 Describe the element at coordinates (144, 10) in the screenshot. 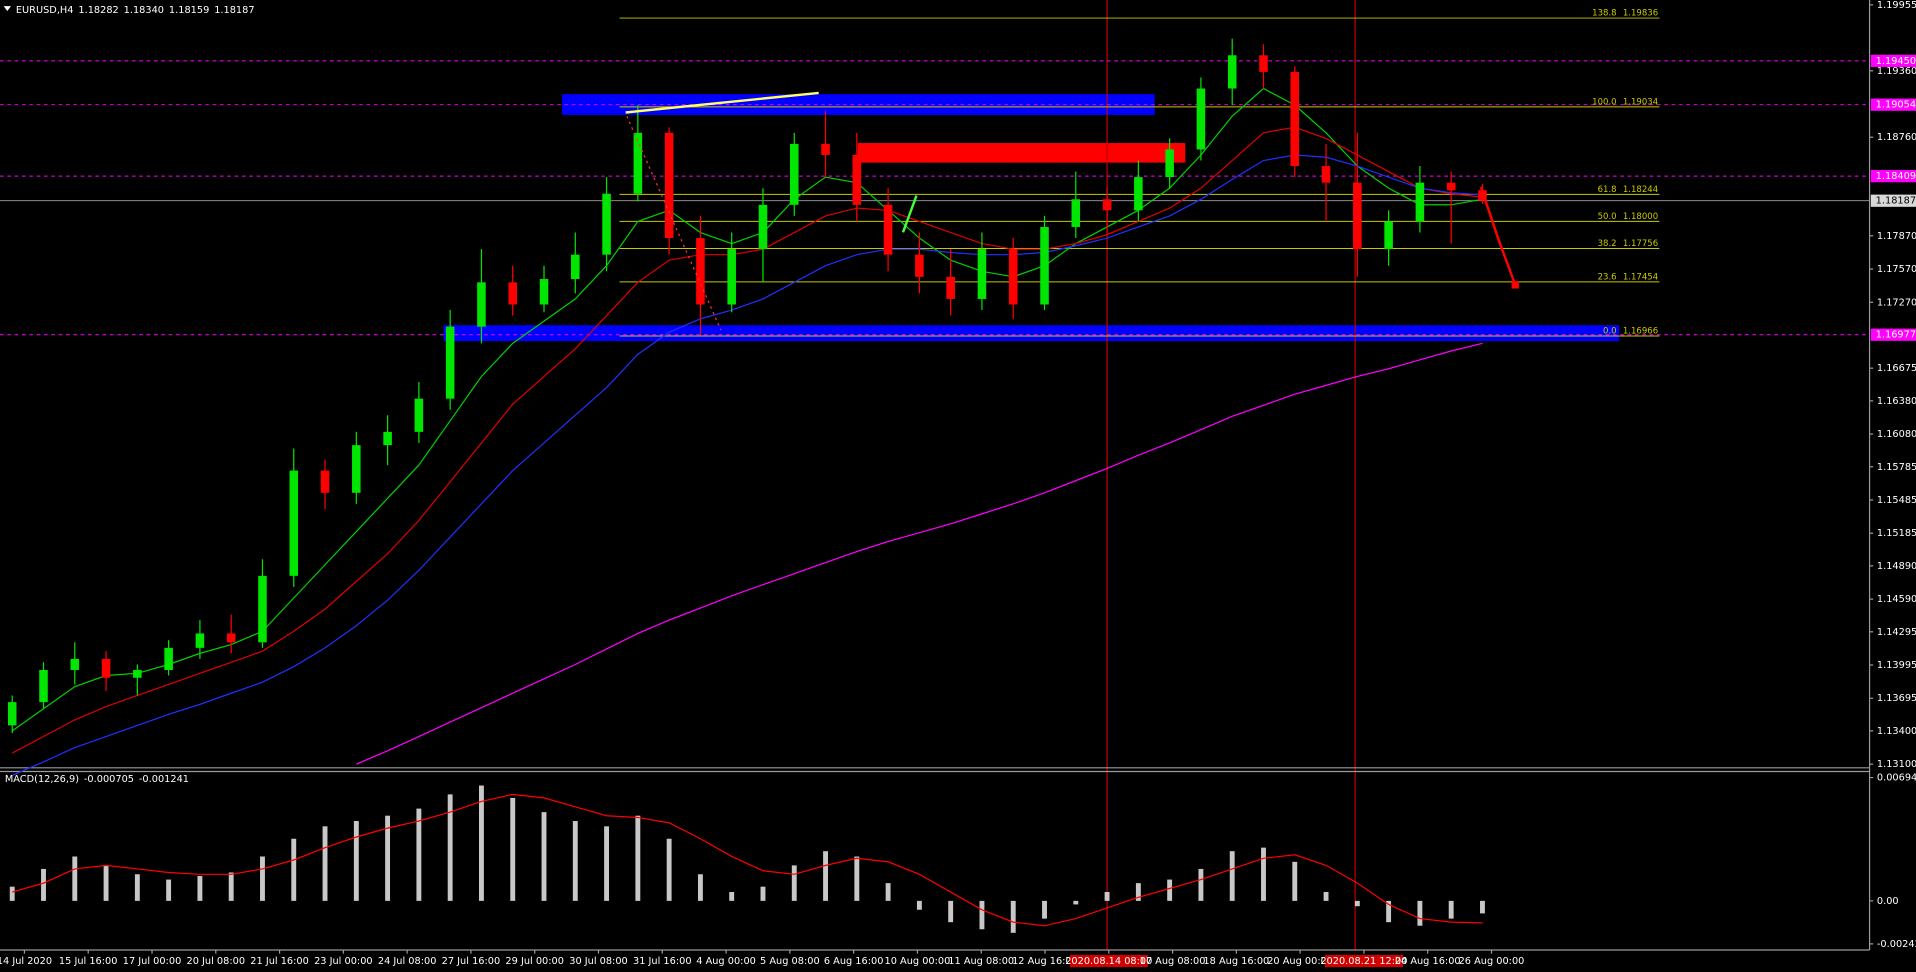

I see `ohlc-value: 1.18340` at that location.